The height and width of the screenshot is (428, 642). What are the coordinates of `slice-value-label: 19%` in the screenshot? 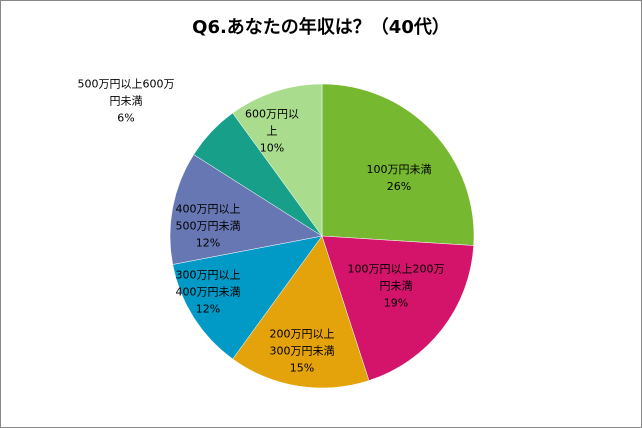 It's located at (396, 303).